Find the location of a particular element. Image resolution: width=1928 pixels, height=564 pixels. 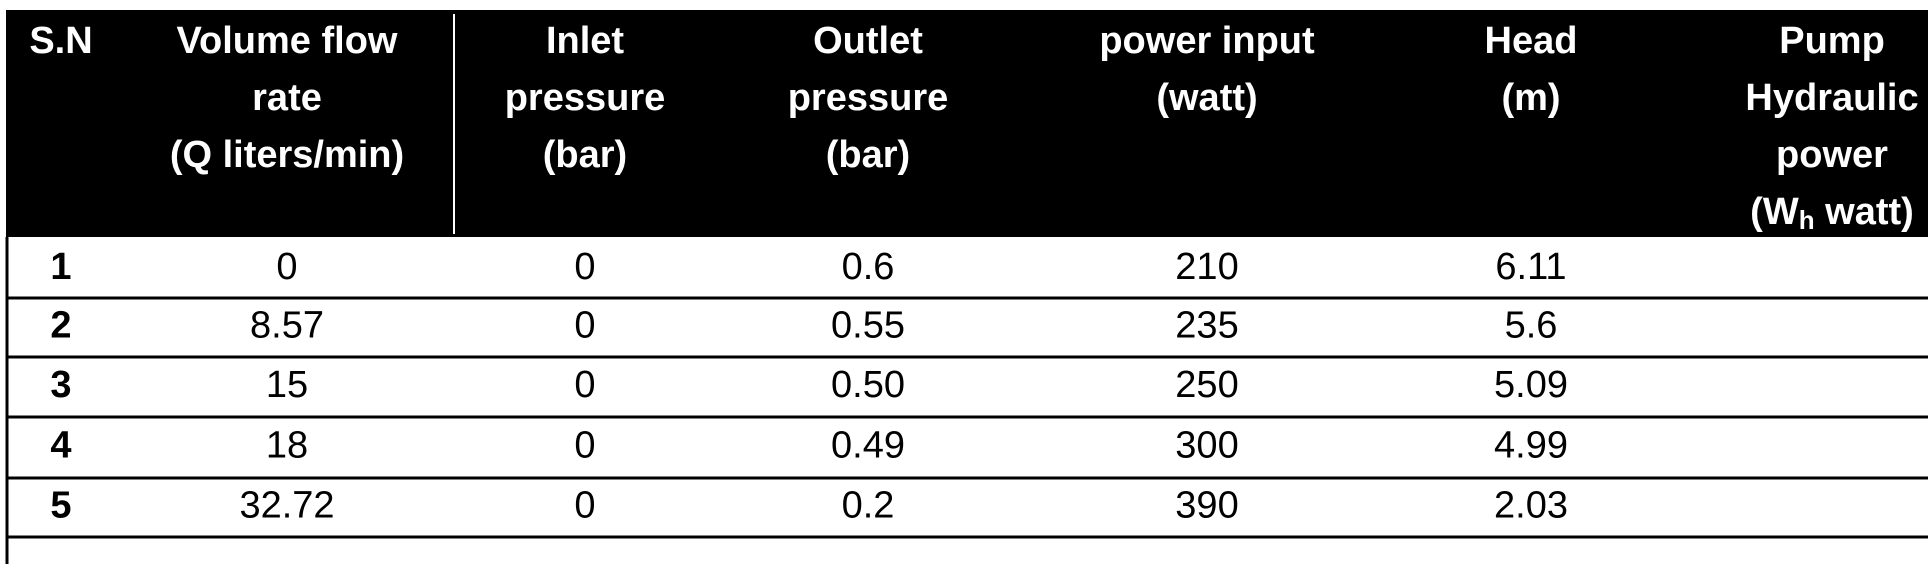

cell: 8.57 is located at coordinates (287, 326).